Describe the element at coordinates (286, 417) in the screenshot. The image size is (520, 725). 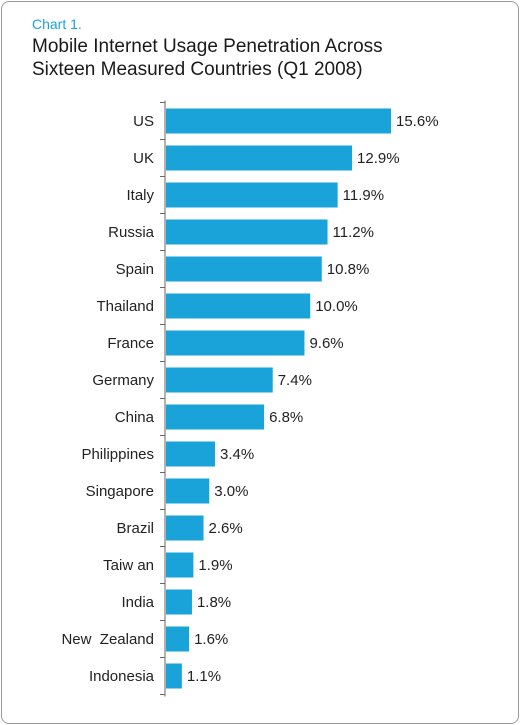
I see `data-label: 6.8%` at that location.